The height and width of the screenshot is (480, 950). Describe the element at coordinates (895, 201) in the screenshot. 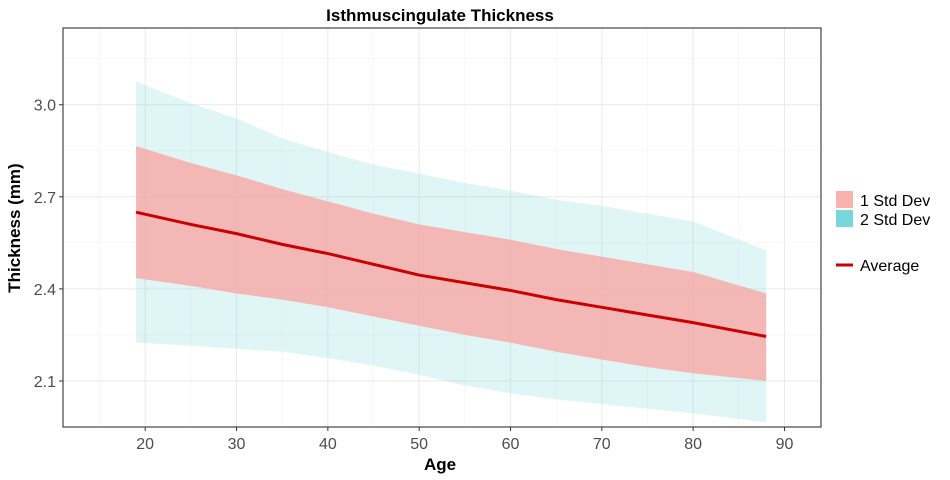

I see `legend-label: 1 Std Dev` at that location.